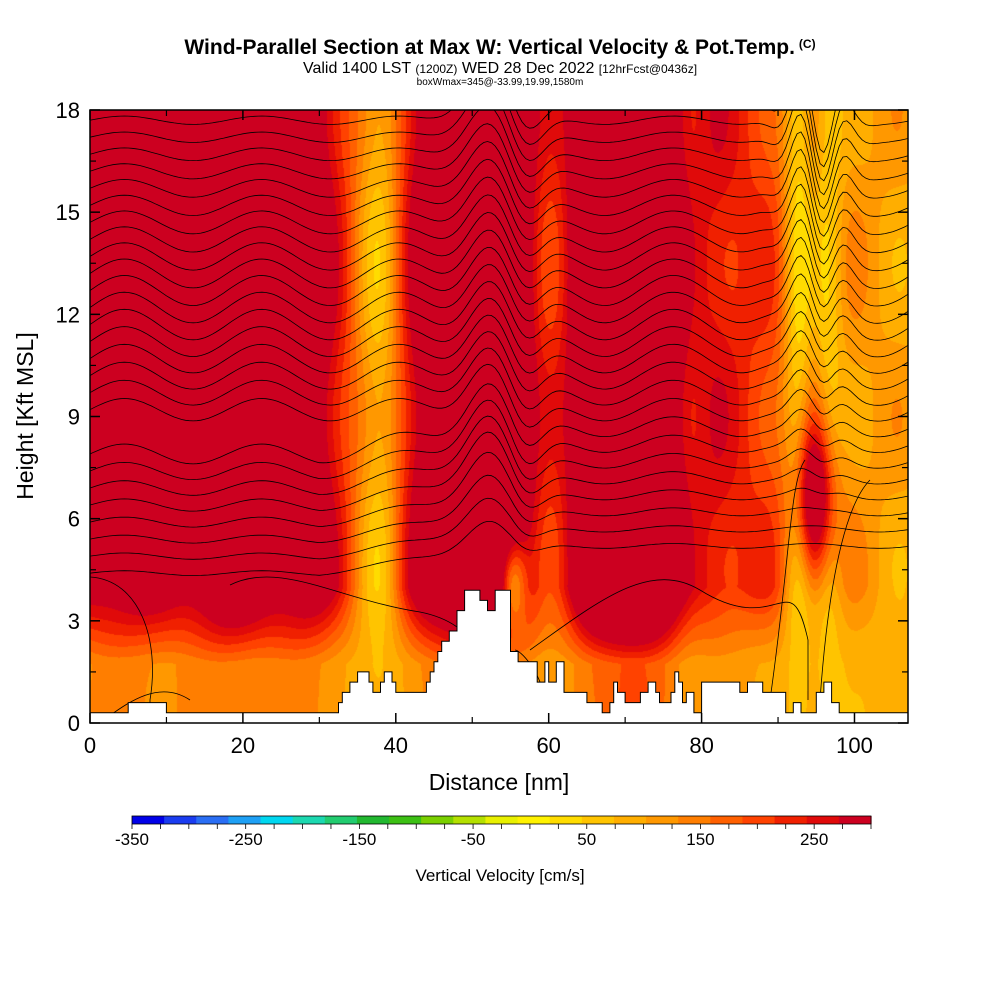 The height and width of the screenshot is (1000, 1000). What do you see at coordinates (359, 839) in the screenshot?
I see `colorbar-label: -150` at bounding box center [359, 839].